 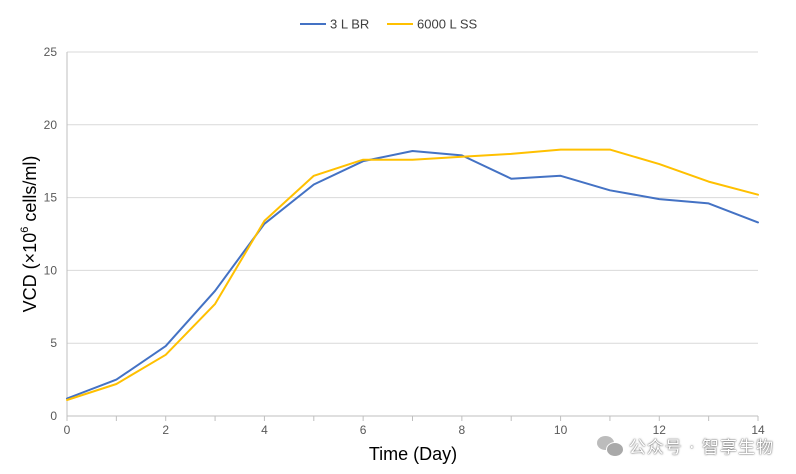 What do you see at coordinates (701, 448) in the screenshot?
I see `watermark-text: 公众号 · 智享生物` at bounding box center [701, 448].